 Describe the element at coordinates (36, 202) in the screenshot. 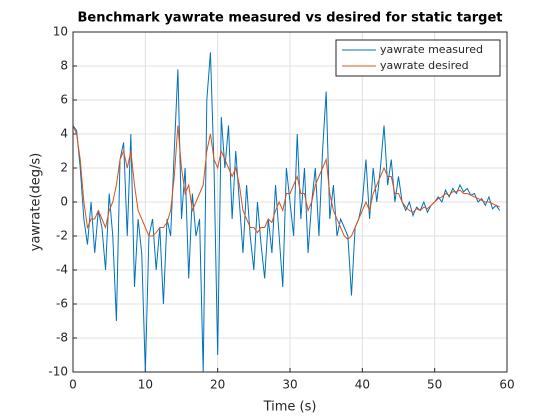

I see `y-axis-label: yawrate(deg/s)` at that location.